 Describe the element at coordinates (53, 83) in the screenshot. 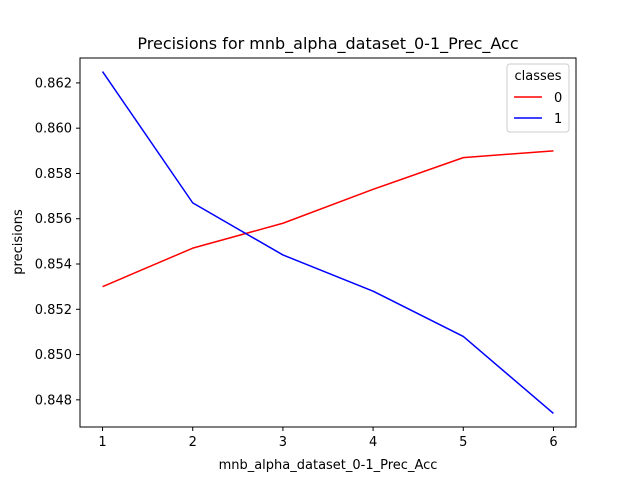

I see `y-tick-label: 0.862` at that location.